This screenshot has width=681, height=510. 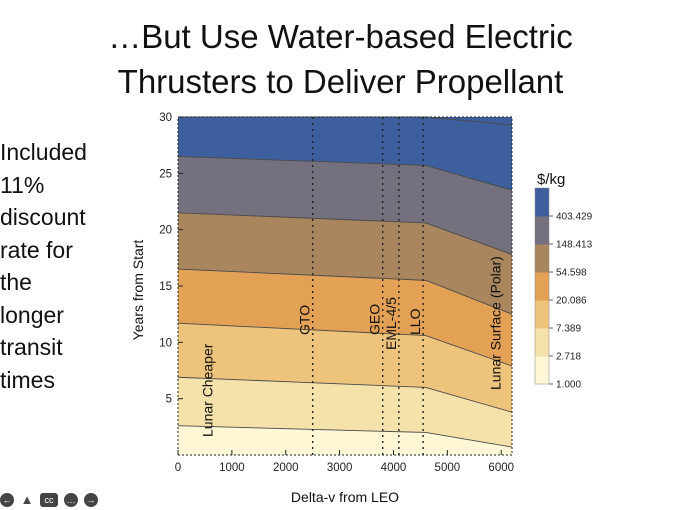 What do you see at coordinates (165, 287) in the screenshot?
I see `y-tick-label: 15` at bounding box center [165, 287].